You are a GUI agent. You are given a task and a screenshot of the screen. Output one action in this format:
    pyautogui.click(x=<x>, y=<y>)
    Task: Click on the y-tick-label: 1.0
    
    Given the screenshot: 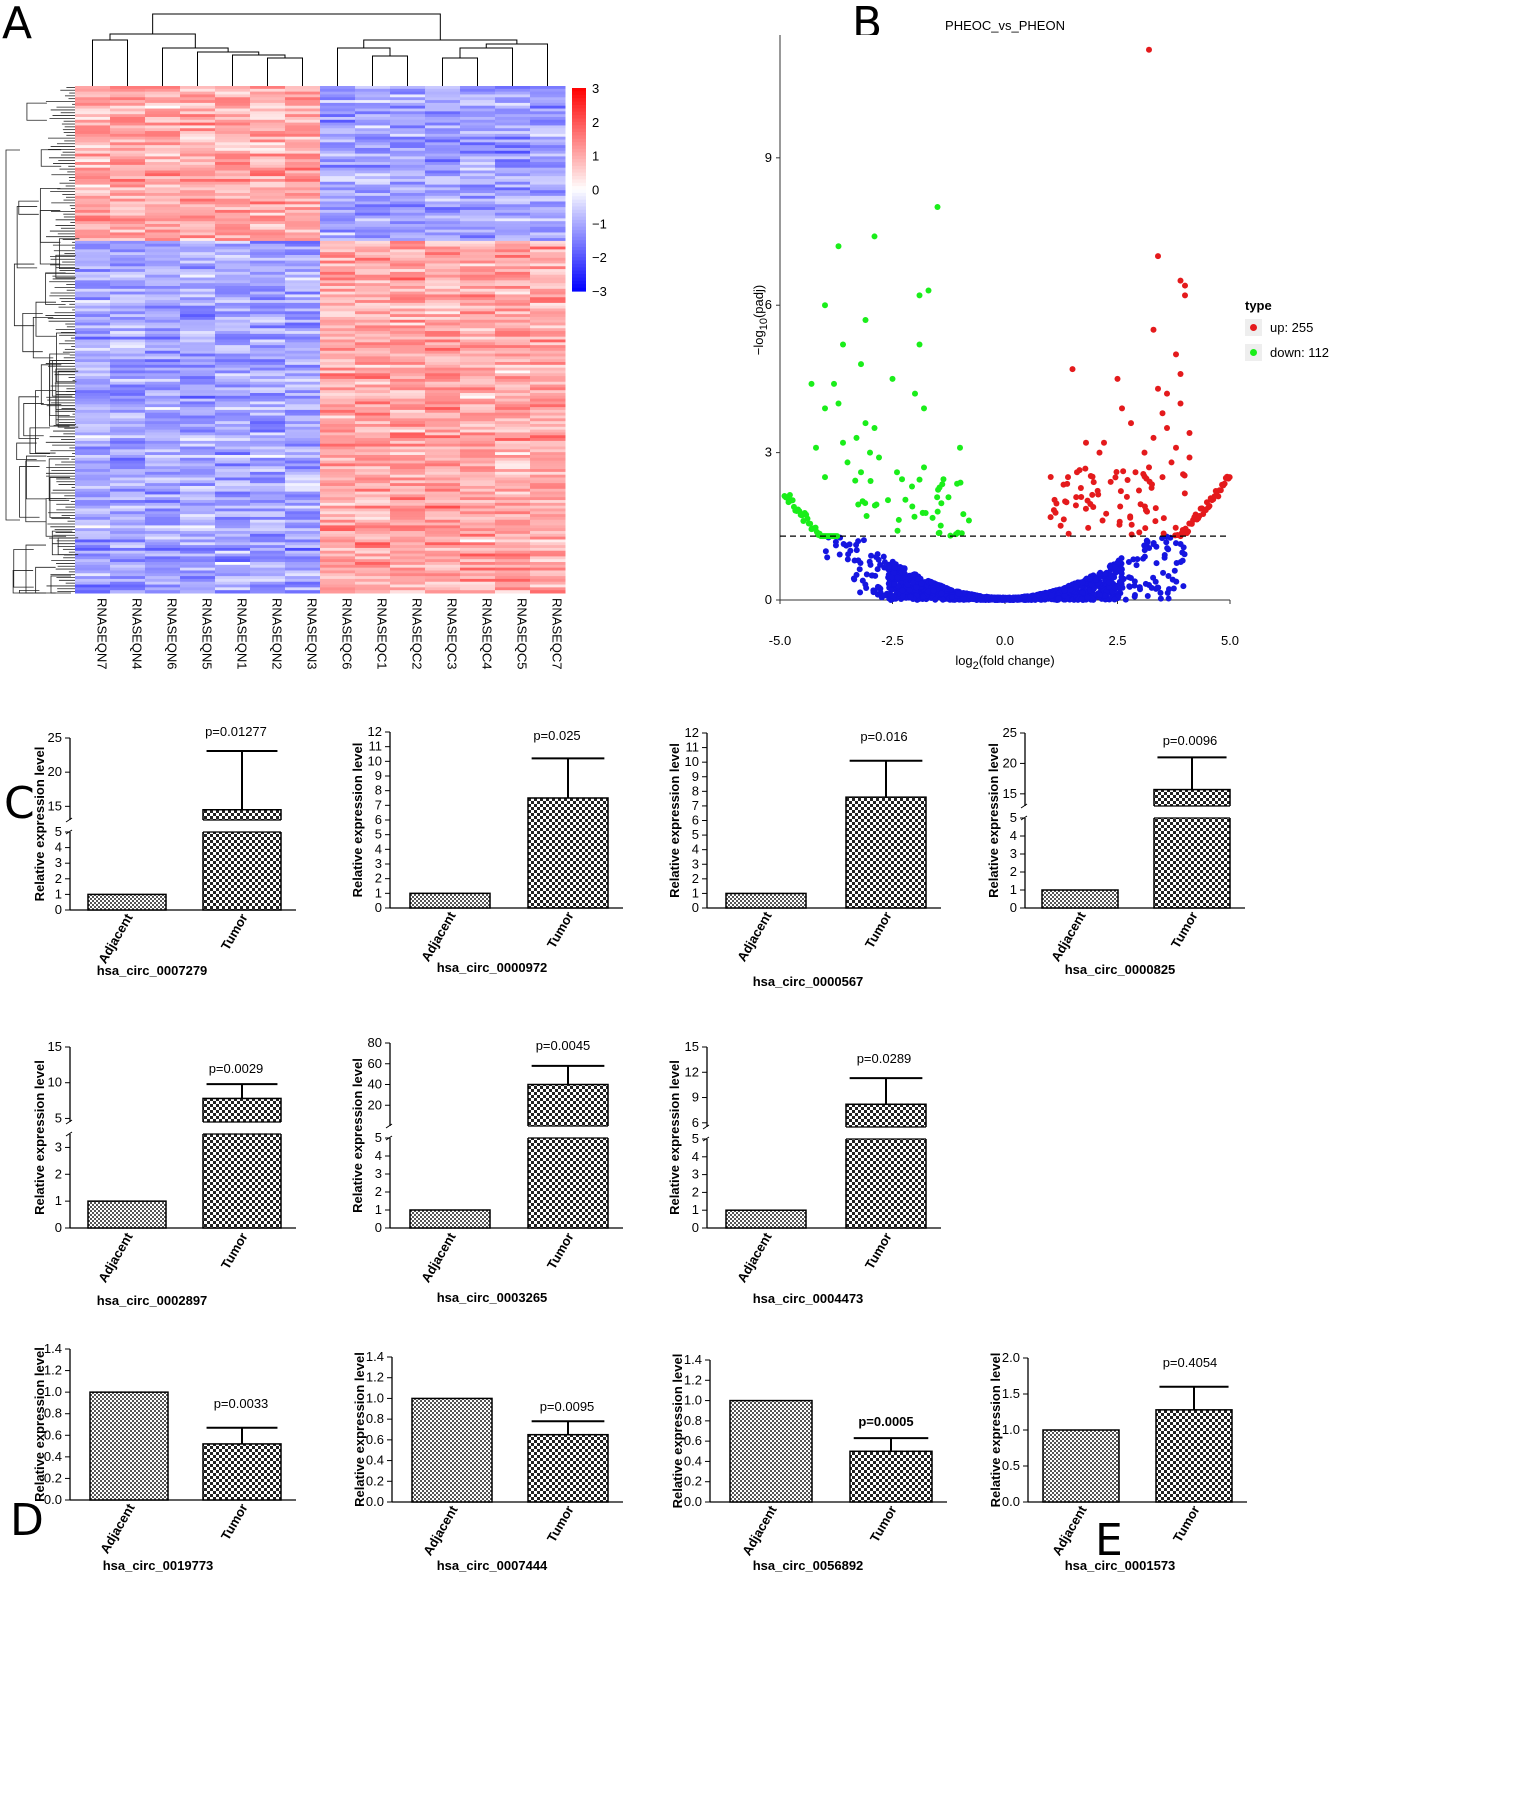 What is the action you would take?
    pyautogui.click(x=53, y=1391)
    